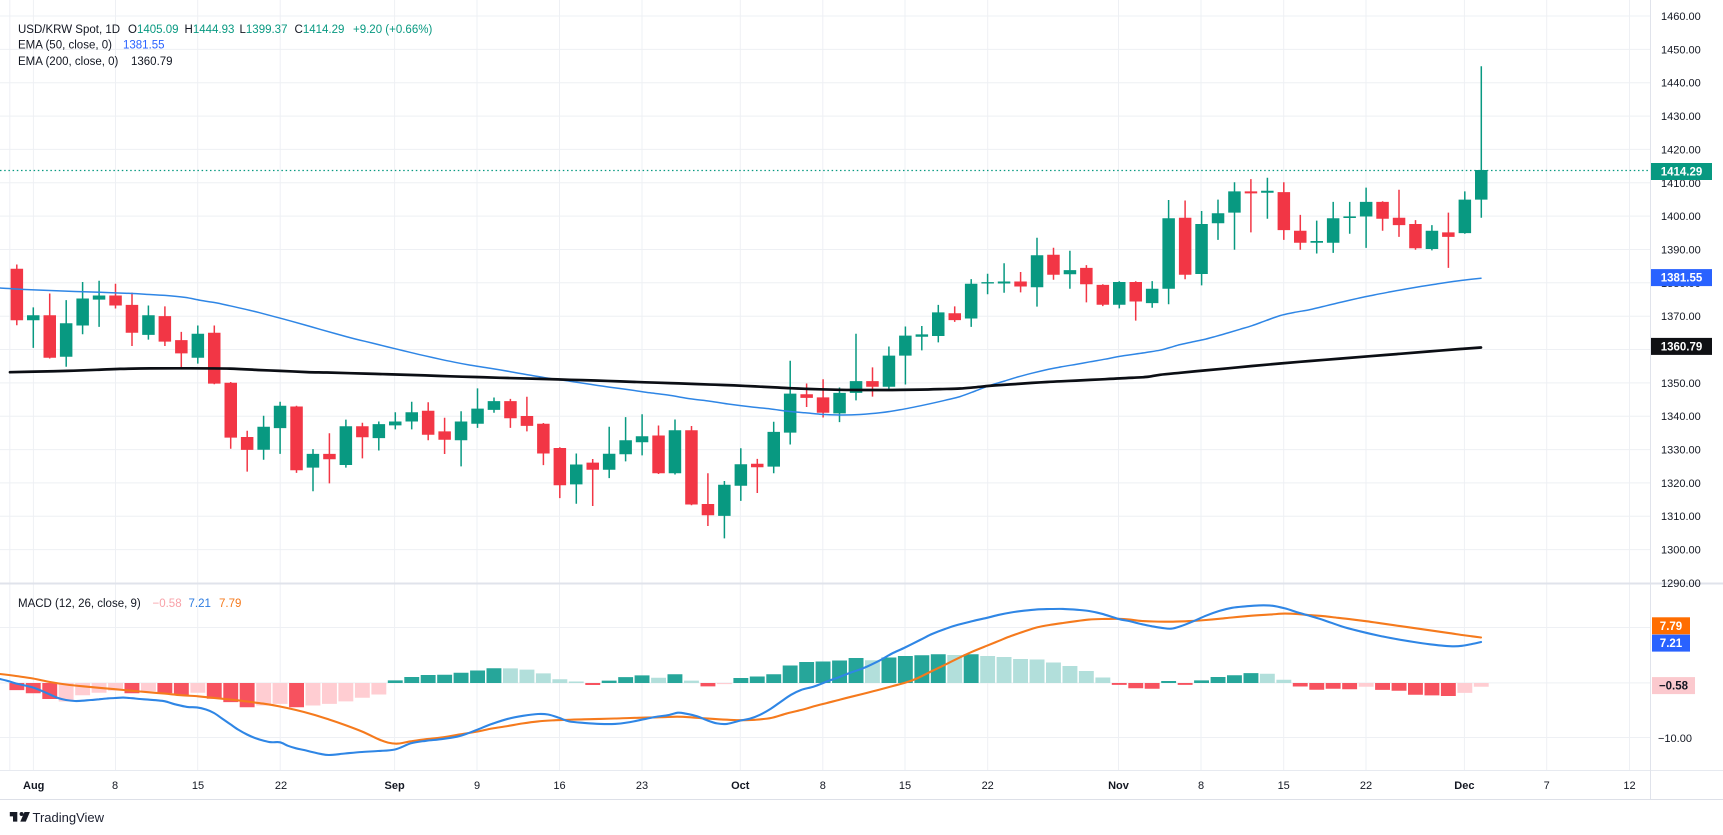  Describe the element at coordinates (1681, 317) in the screenshot. I see `svg-text: 1370.00` at that location.